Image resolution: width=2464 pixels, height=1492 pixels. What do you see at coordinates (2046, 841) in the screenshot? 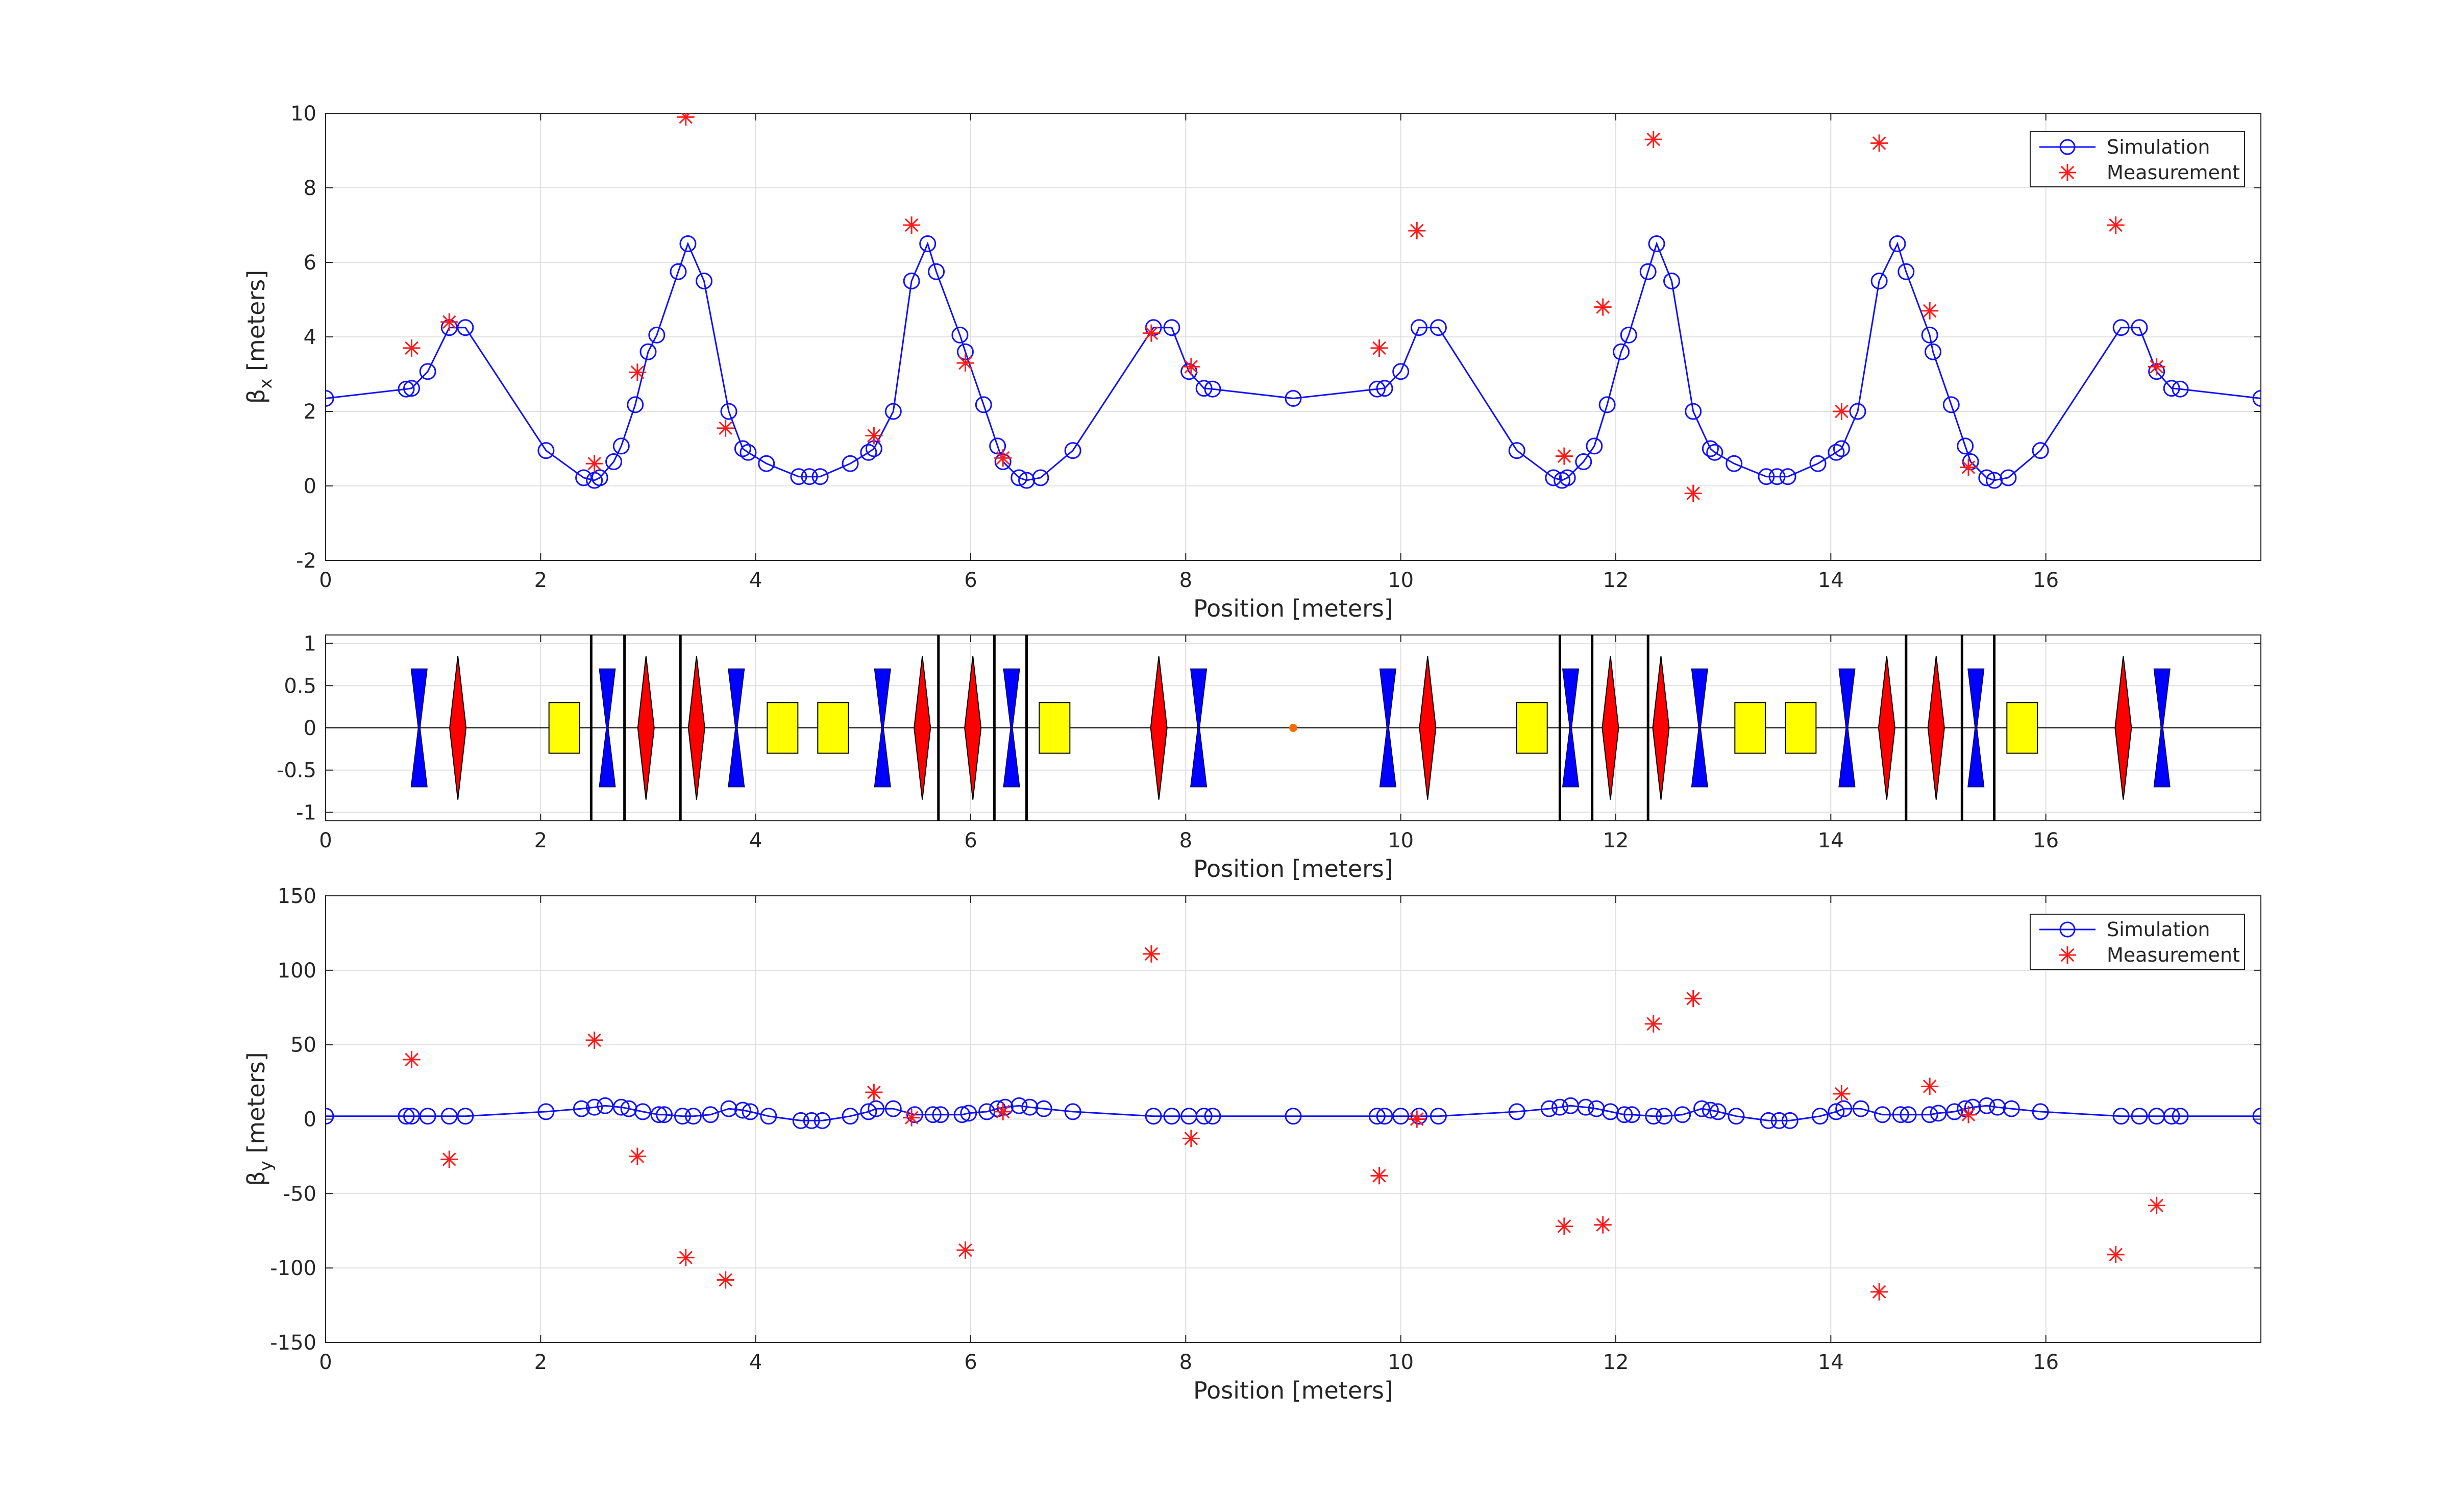
I see `lattice-xtick-label: 16` at bounding box center [2046, 841].